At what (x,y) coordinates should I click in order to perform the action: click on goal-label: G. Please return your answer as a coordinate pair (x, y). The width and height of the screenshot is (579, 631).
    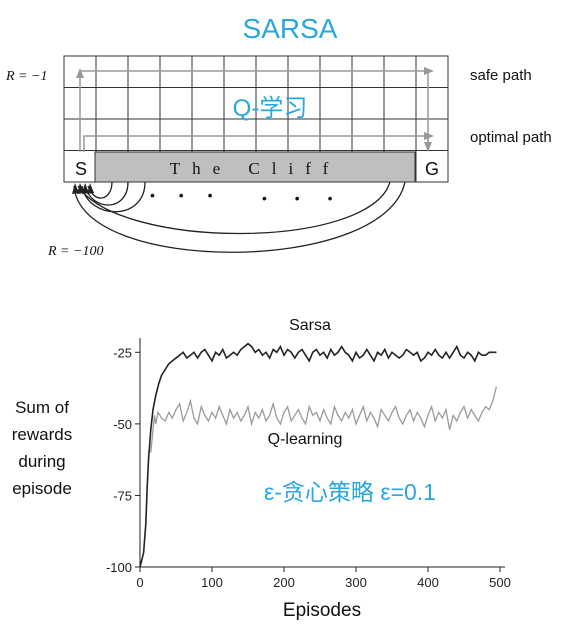
    Looking at the image, I should click on (432, 169).